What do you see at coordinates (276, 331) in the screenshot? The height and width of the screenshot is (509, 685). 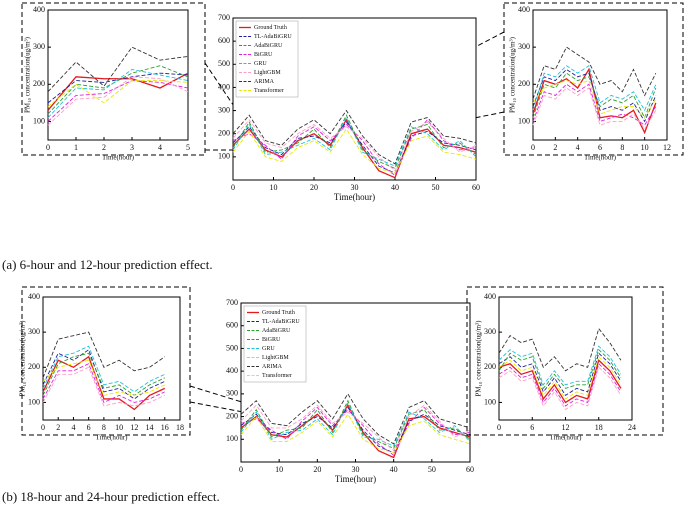 I see `legend-label: AdaBiGRU` at bounding box center [276, 331].